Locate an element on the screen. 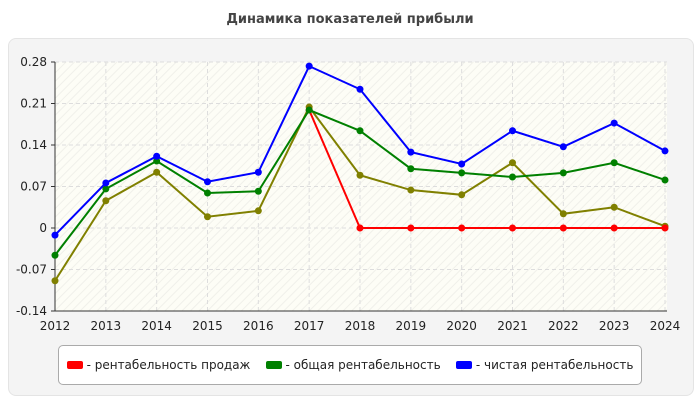  x-tick-label: 2015 is located at coordinates (207, 326).